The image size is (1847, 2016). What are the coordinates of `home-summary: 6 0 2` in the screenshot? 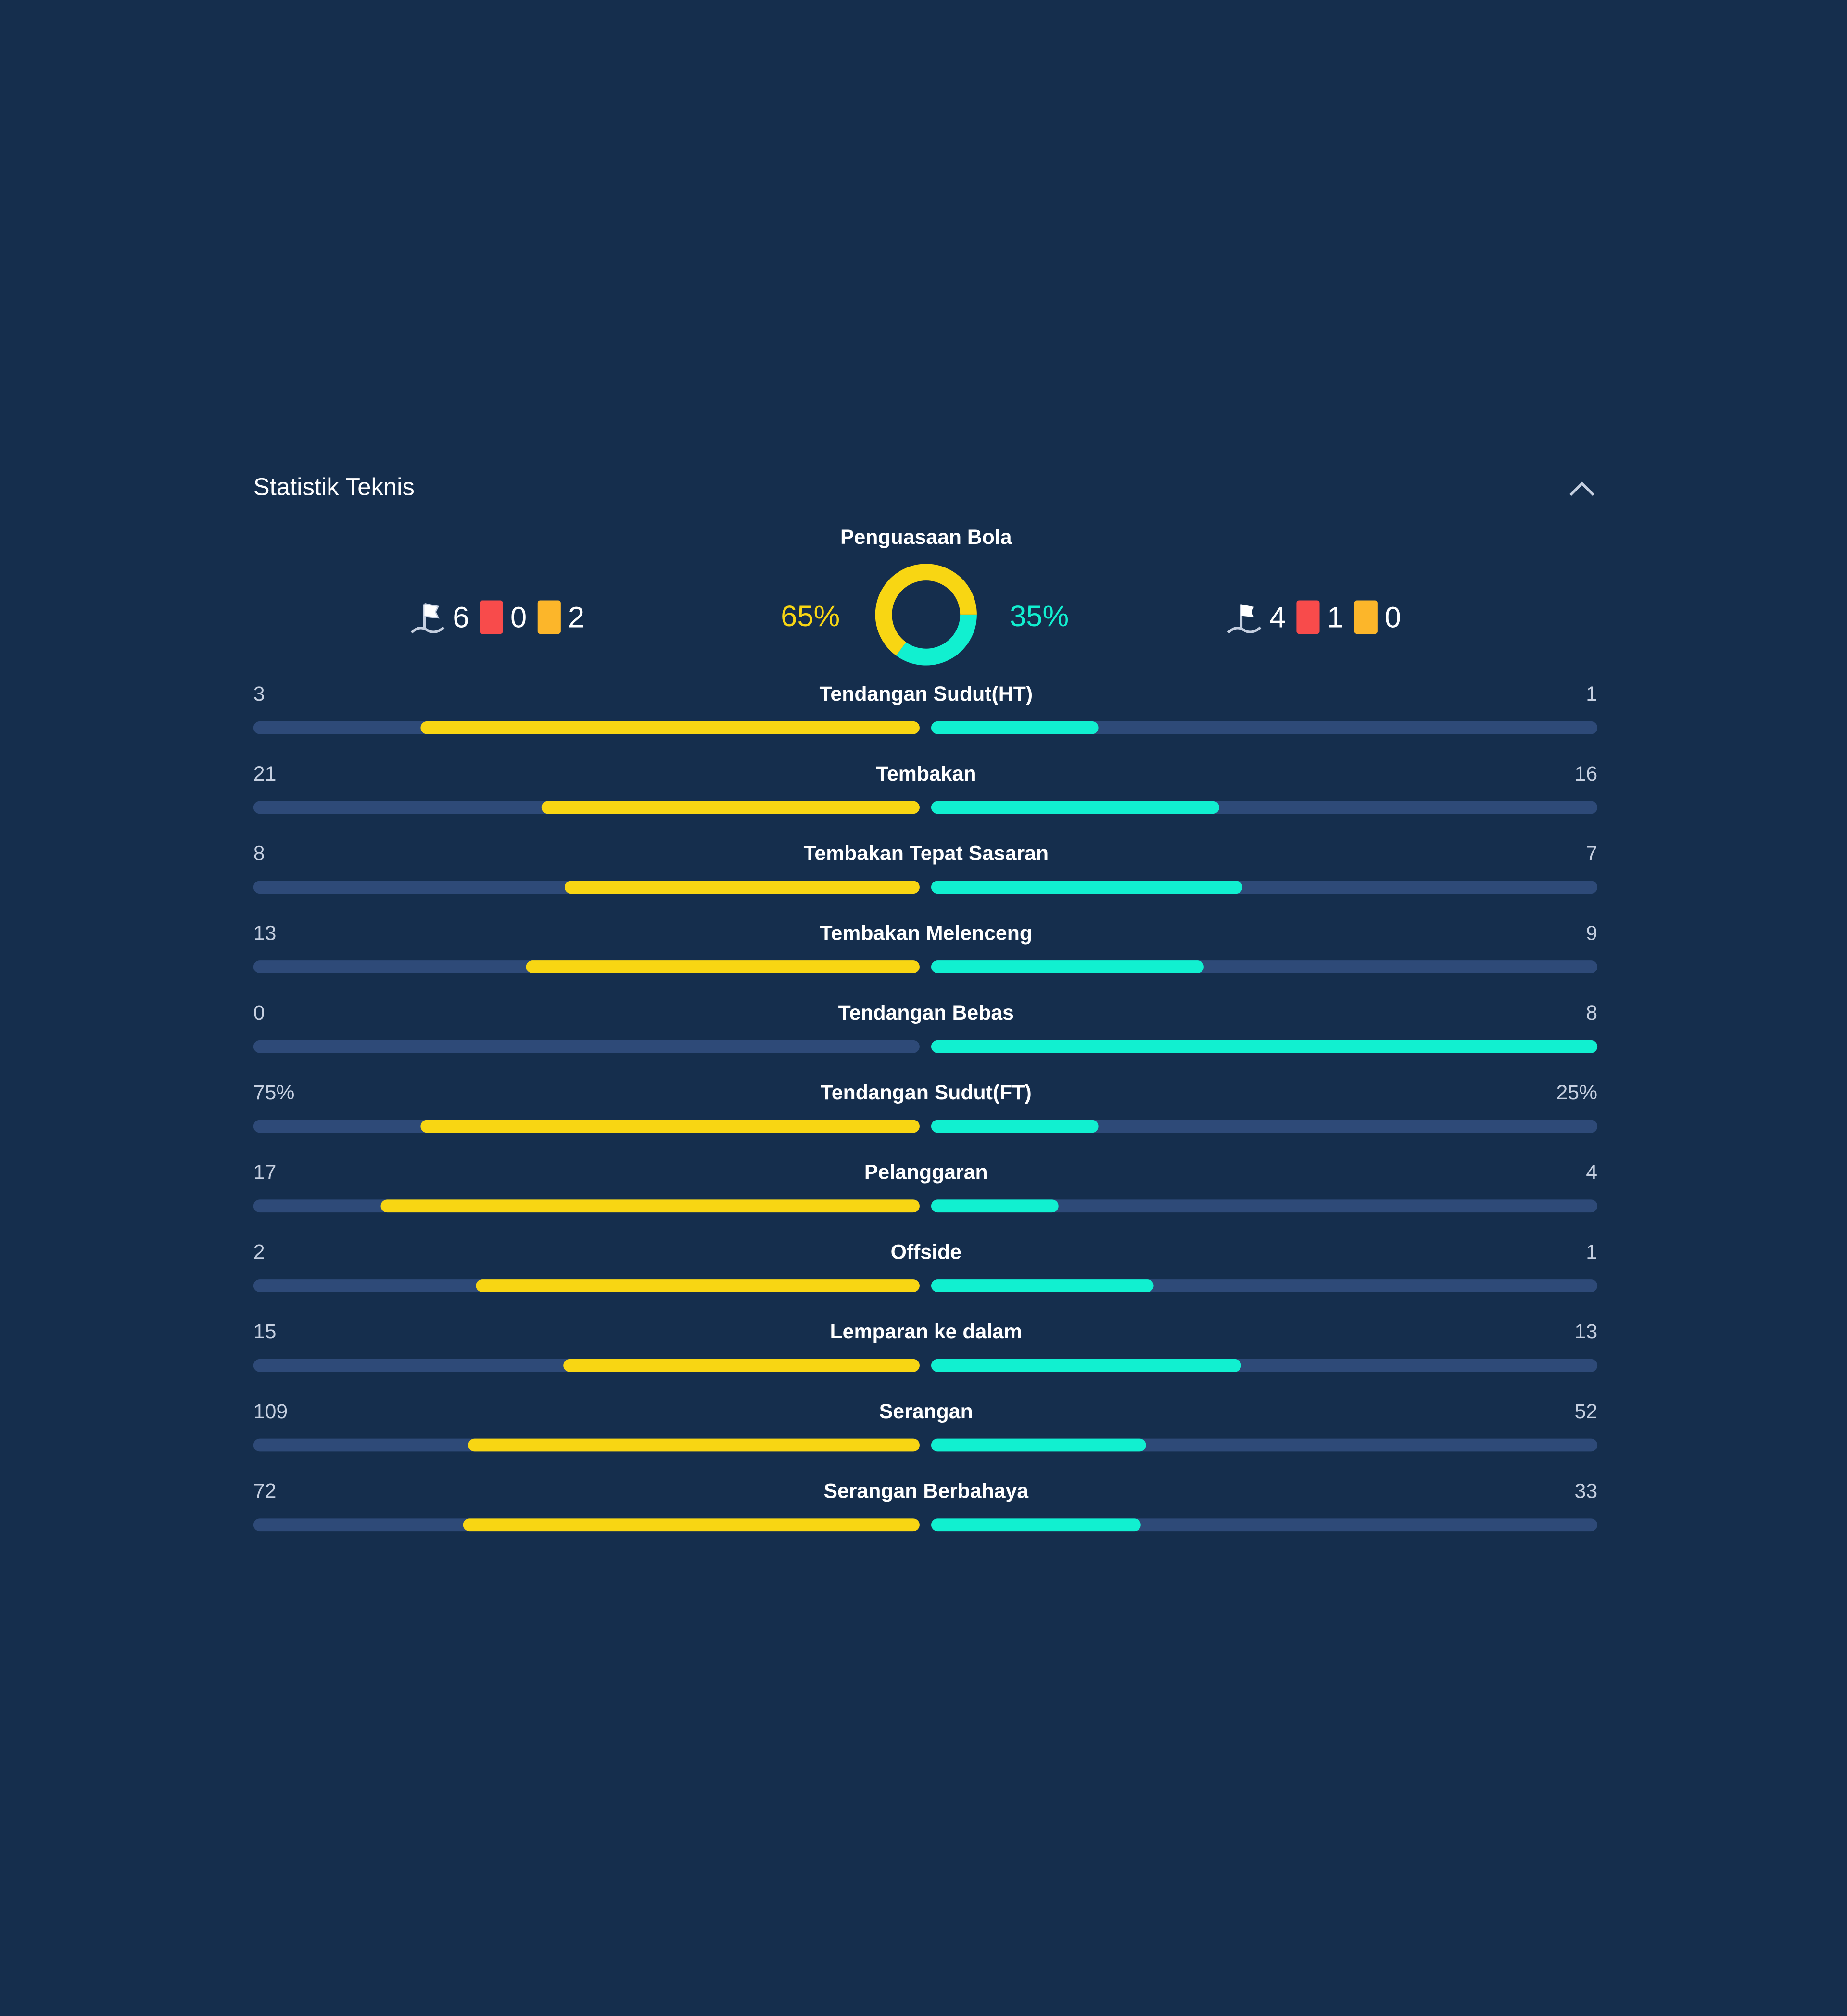 It's located at (502, 618).